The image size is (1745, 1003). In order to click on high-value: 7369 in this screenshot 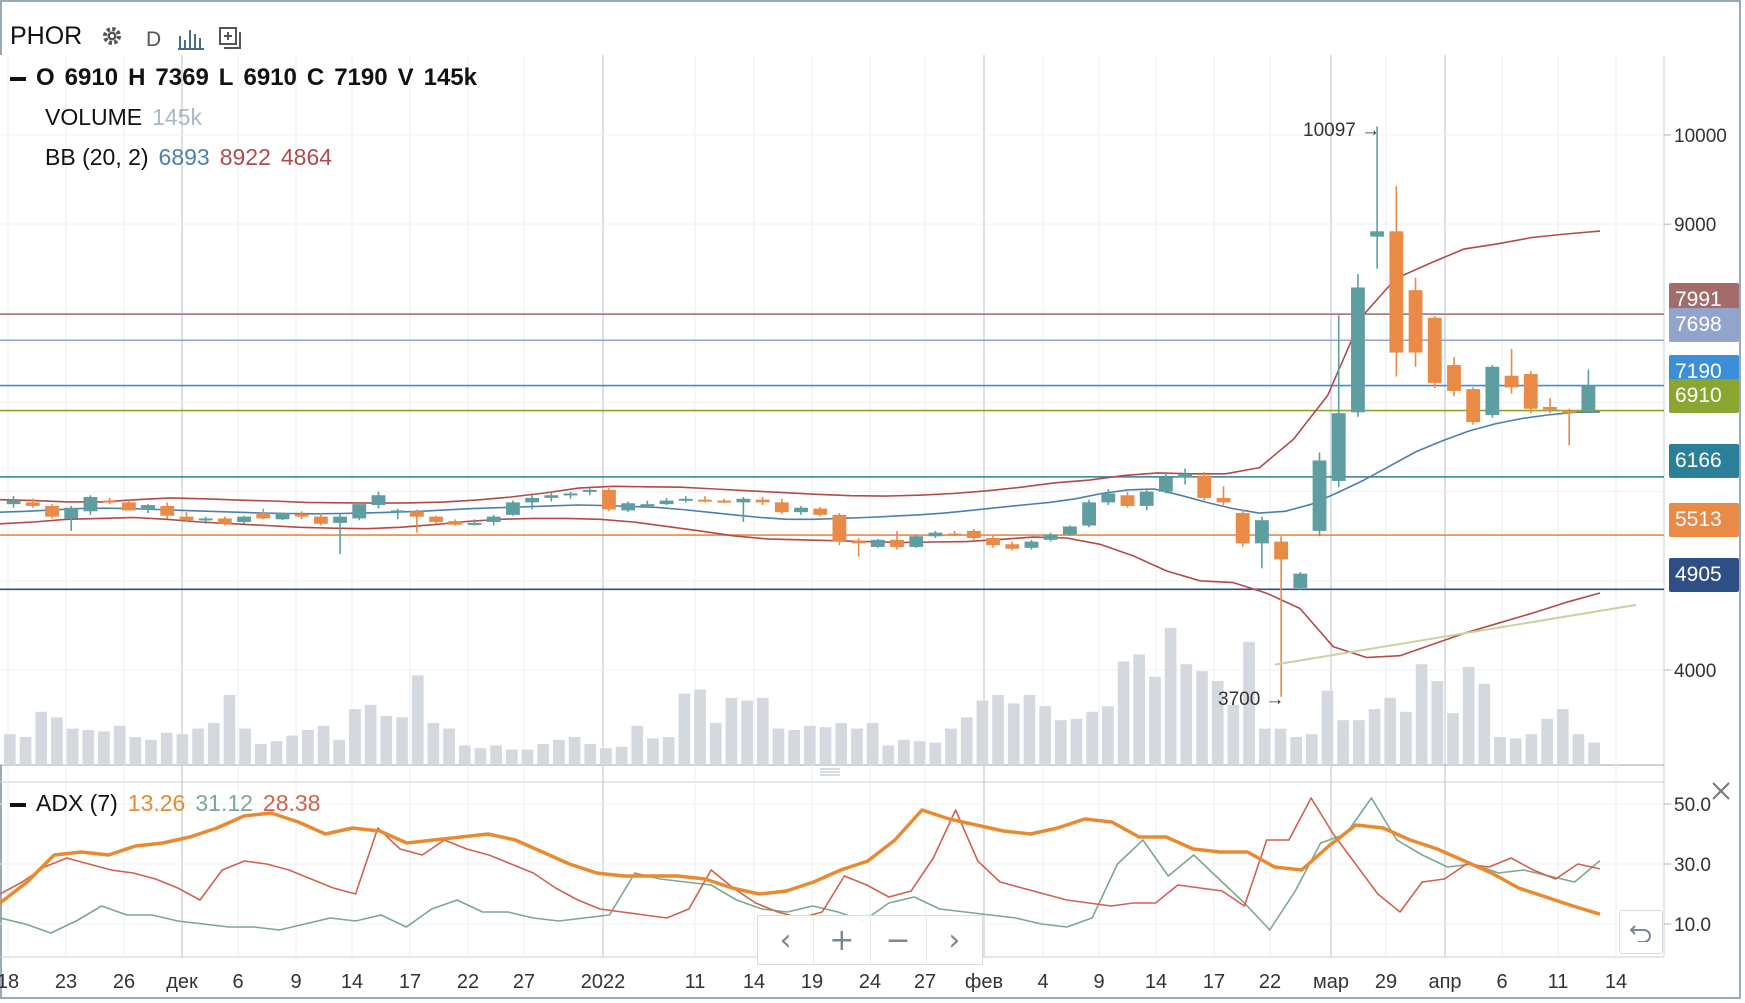, I will do `click(182, 77)`.